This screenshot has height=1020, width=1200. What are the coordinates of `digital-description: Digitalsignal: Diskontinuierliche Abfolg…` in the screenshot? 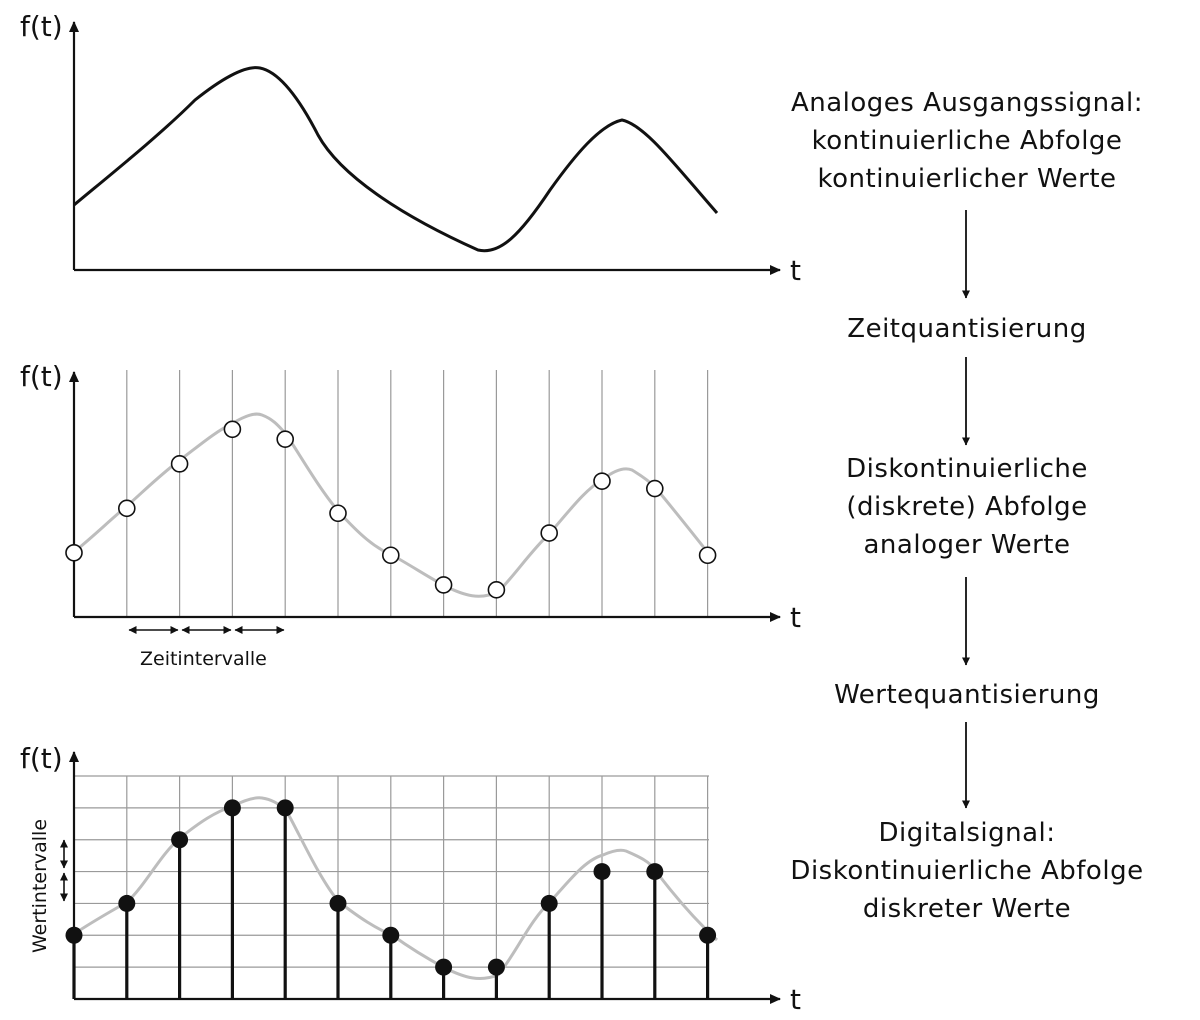 It's located at (967, 871).